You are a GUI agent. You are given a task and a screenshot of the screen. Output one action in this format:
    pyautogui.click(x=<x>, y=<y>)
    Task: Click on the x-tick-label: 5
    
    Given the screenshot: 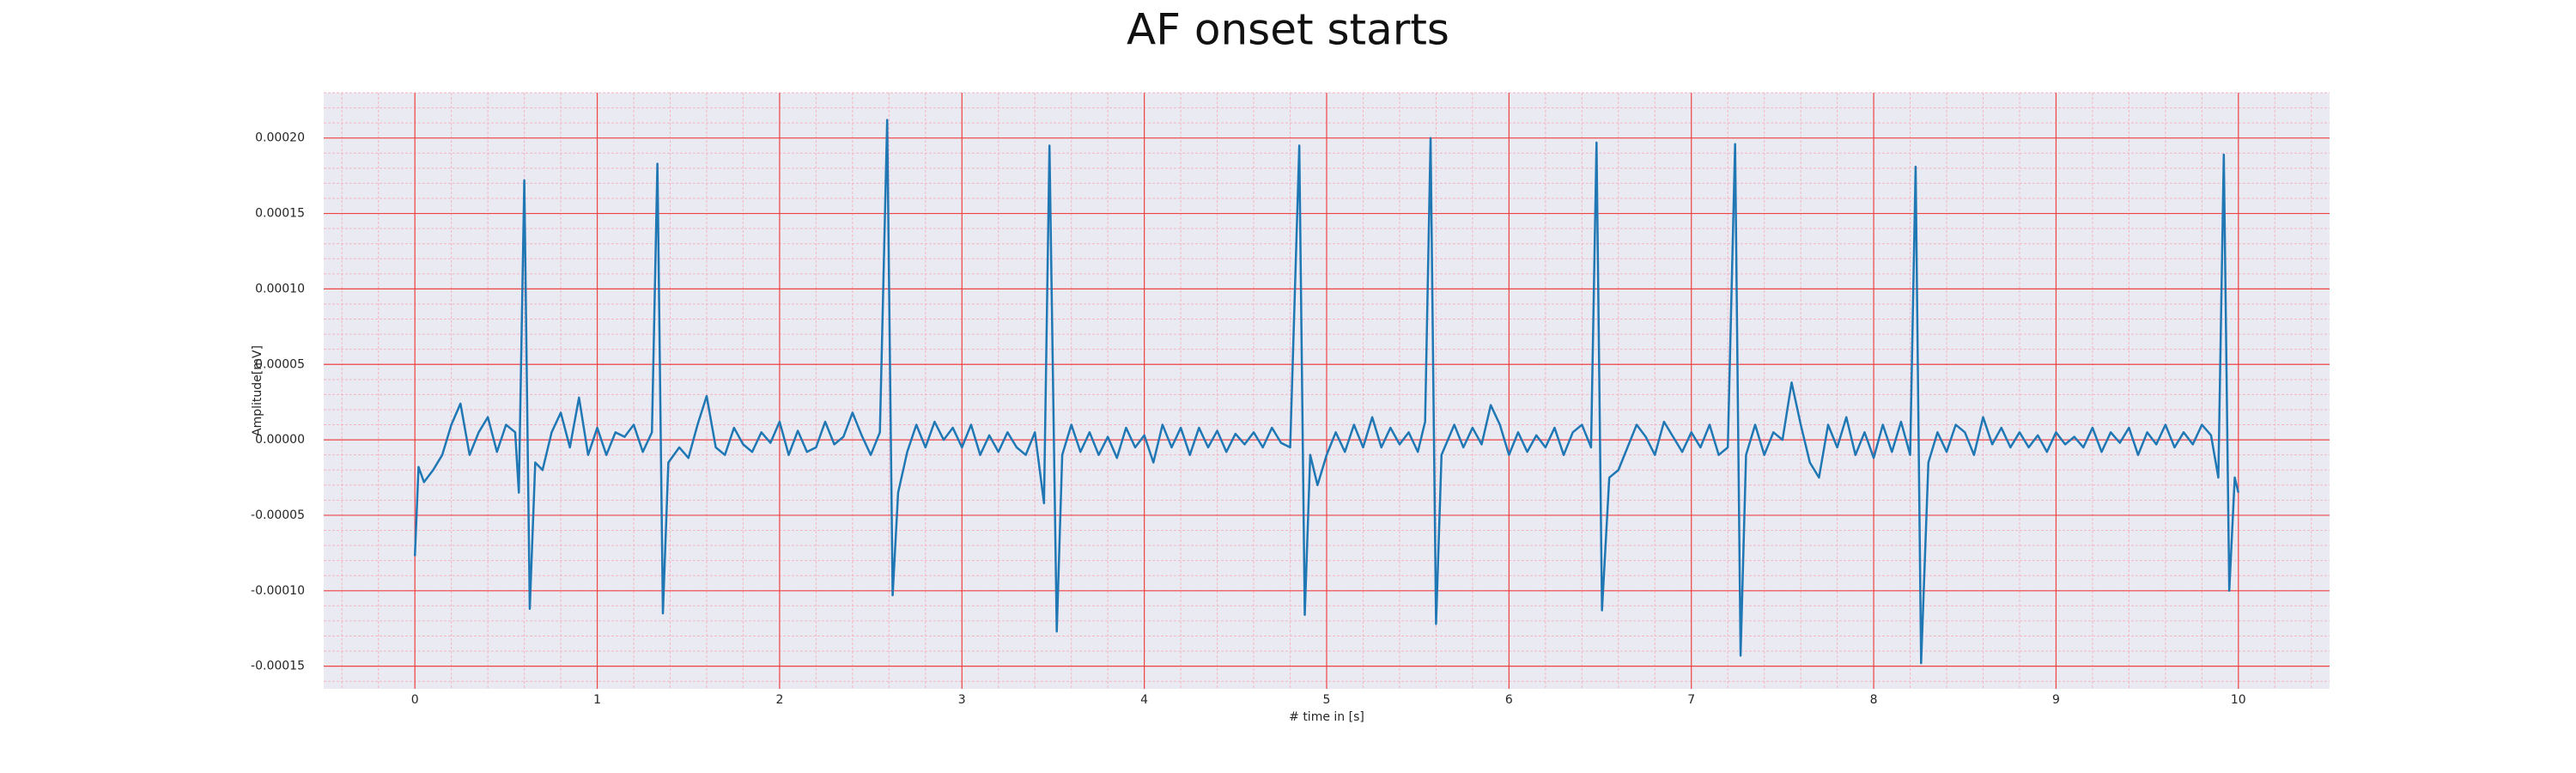 What is the action you would take?
    pyautogui.click(x=1327, y=700)
    